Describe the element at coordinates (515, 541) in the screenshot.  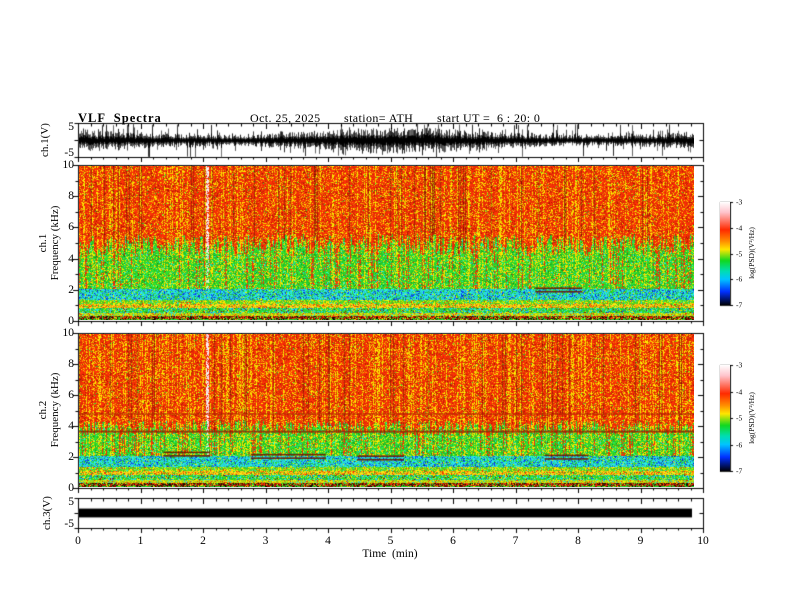
I see `x-tick-label: 7` at that location.